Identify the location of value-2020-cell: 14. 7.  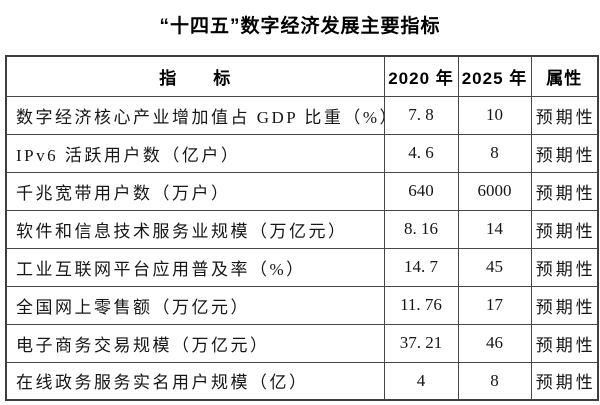
(421, 267).